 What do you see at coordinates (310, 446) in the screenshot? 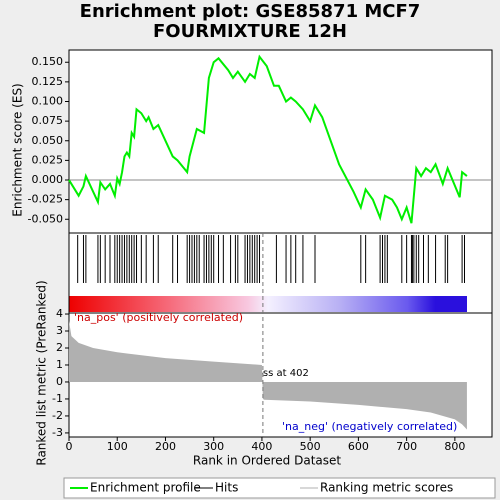
I see `x-tick-label: 500` at bounding box center [310, 446].